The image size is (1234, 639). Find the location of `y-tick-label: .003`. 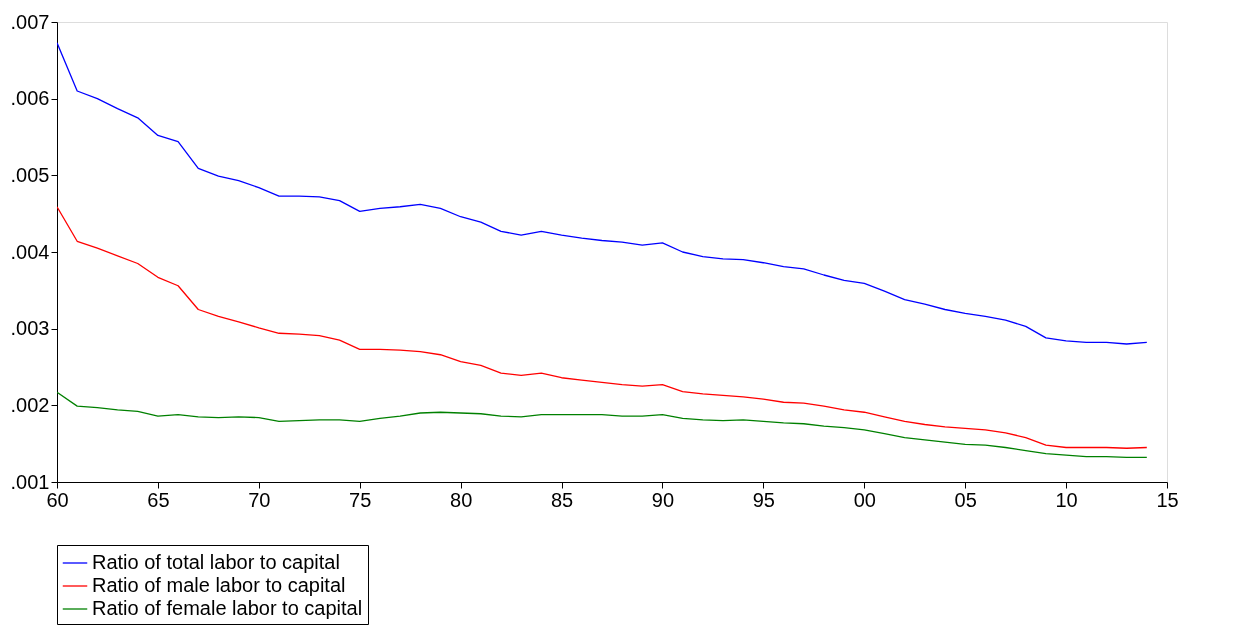

y-tick-label: .003 is located at coordinates (30, 328).